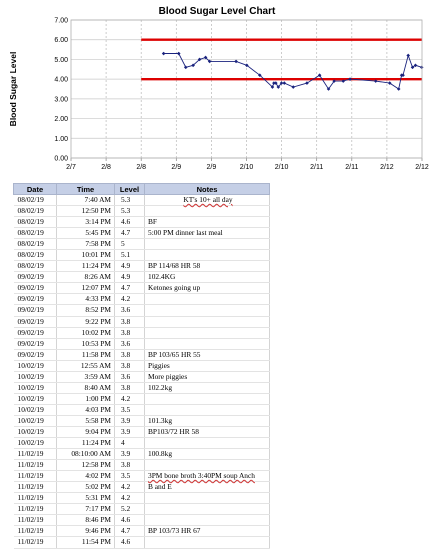 Image resolution: width=434 pixels, height=549 pixels. What do you see at coordinates (207, 222) in the screenshot?
I see `notes-cell: BF` at bounding box center [207, 222].